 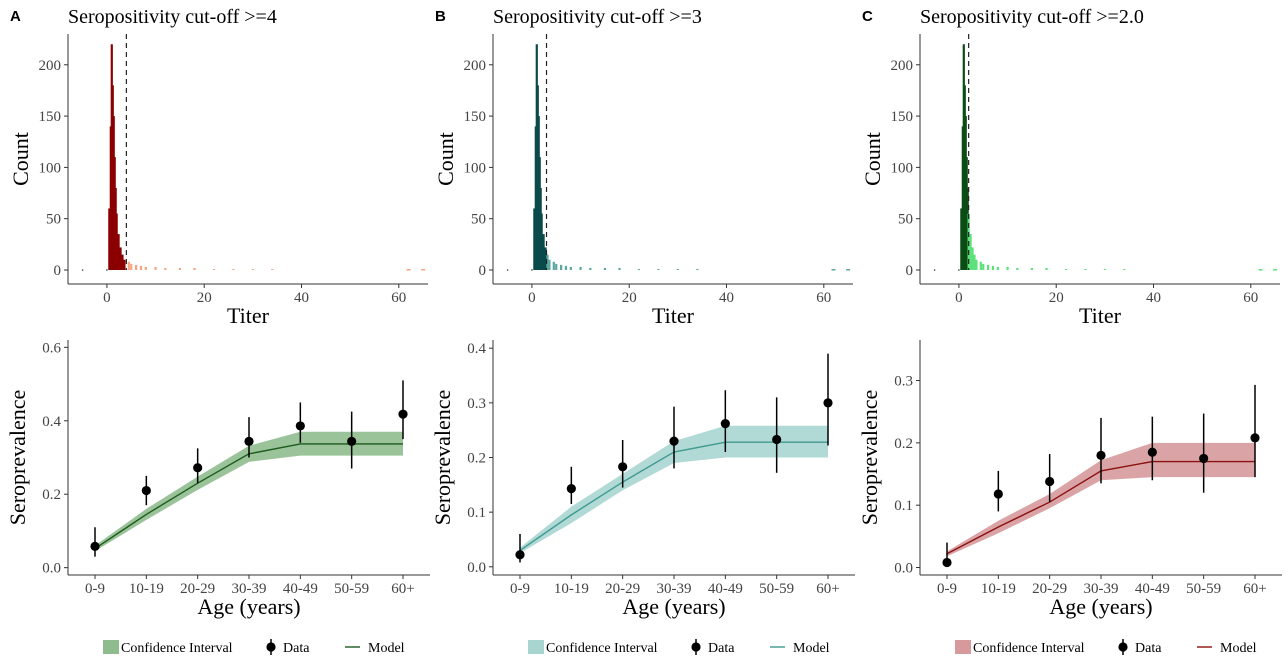 I want to click on y-tick-label: 150, so click(x=475, y=117).